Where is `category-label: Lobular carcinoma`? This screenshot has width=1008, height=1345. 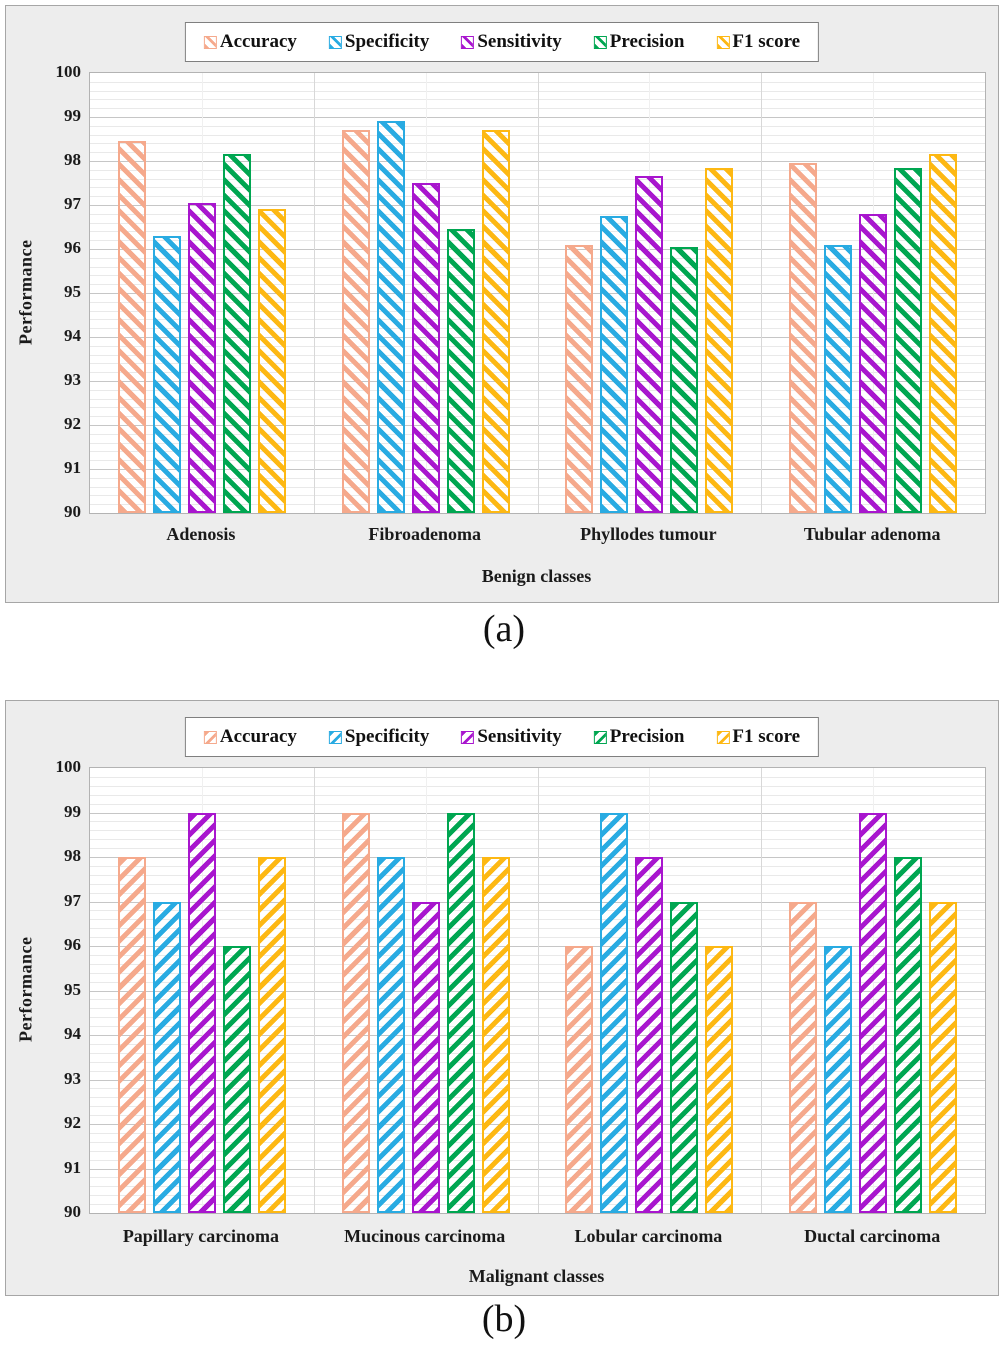
category-label: Lobular carcinoma is located at coordinates (648, 1236).